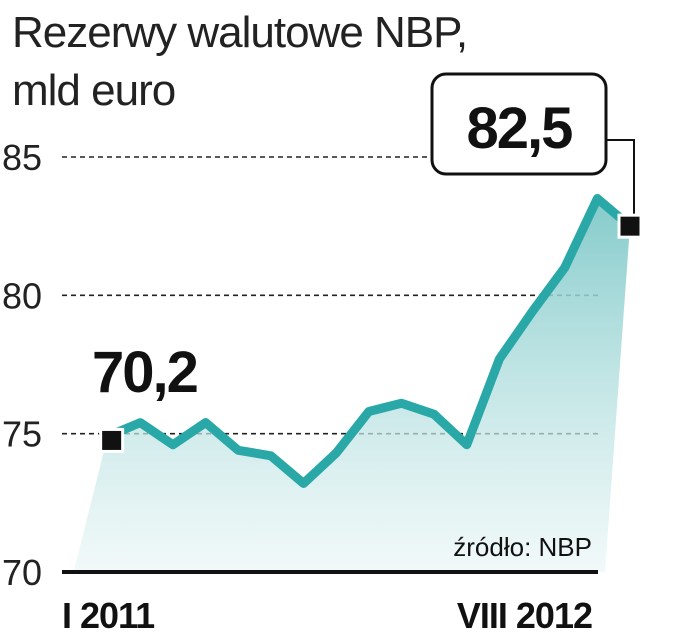 The height and width of the screenshot is (640, 698). What do you see at coordinates (22, 295) in the screenshot?
I see `y-tick-label-80: 80` at bounding box center [22, 295].